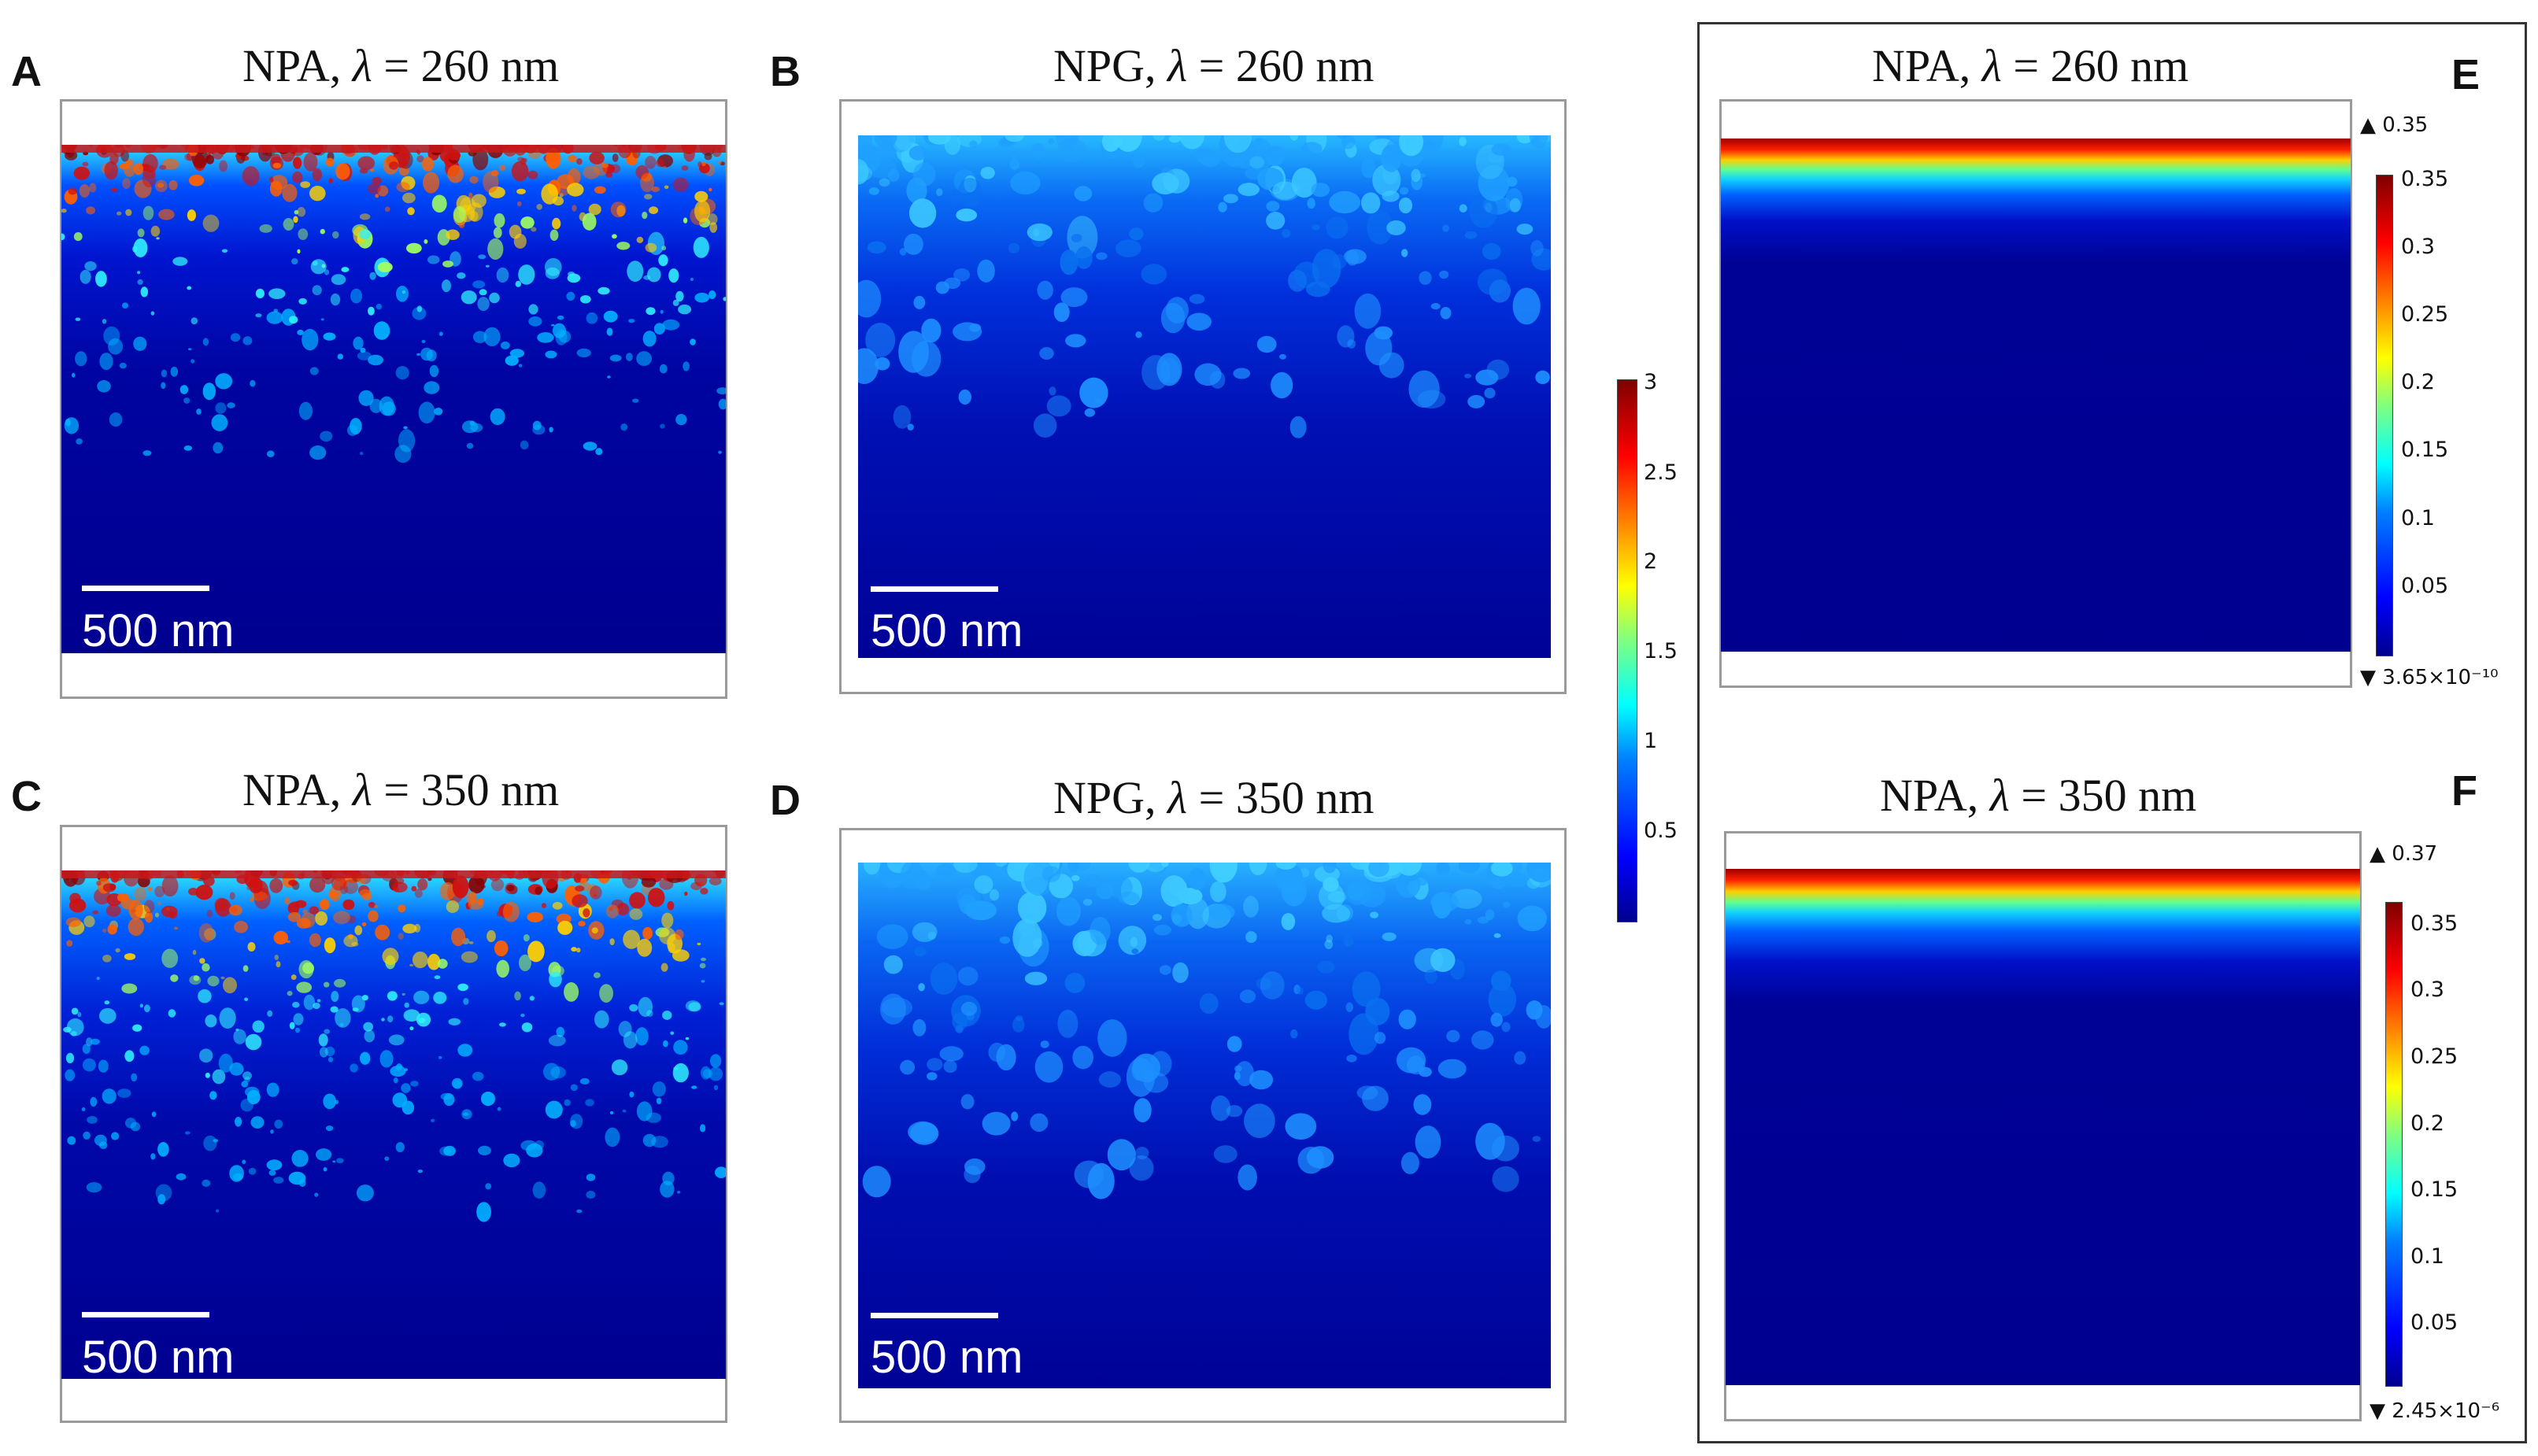  What do you see at coordinates (158, 630) in the screenshot?
I see `panel-a-scale-label: 500 nm` at bounding box center [158, 630].